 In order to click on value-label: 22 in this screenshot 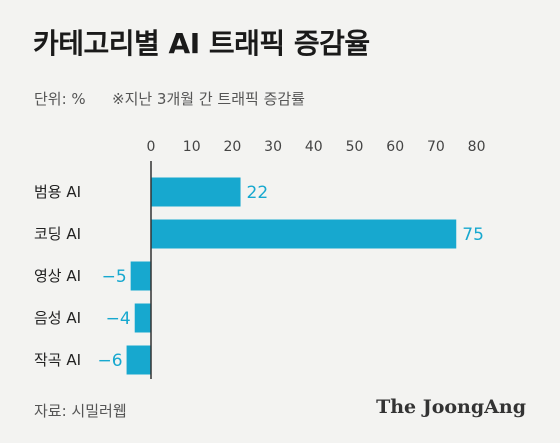, I will do `click(258, 193)`.